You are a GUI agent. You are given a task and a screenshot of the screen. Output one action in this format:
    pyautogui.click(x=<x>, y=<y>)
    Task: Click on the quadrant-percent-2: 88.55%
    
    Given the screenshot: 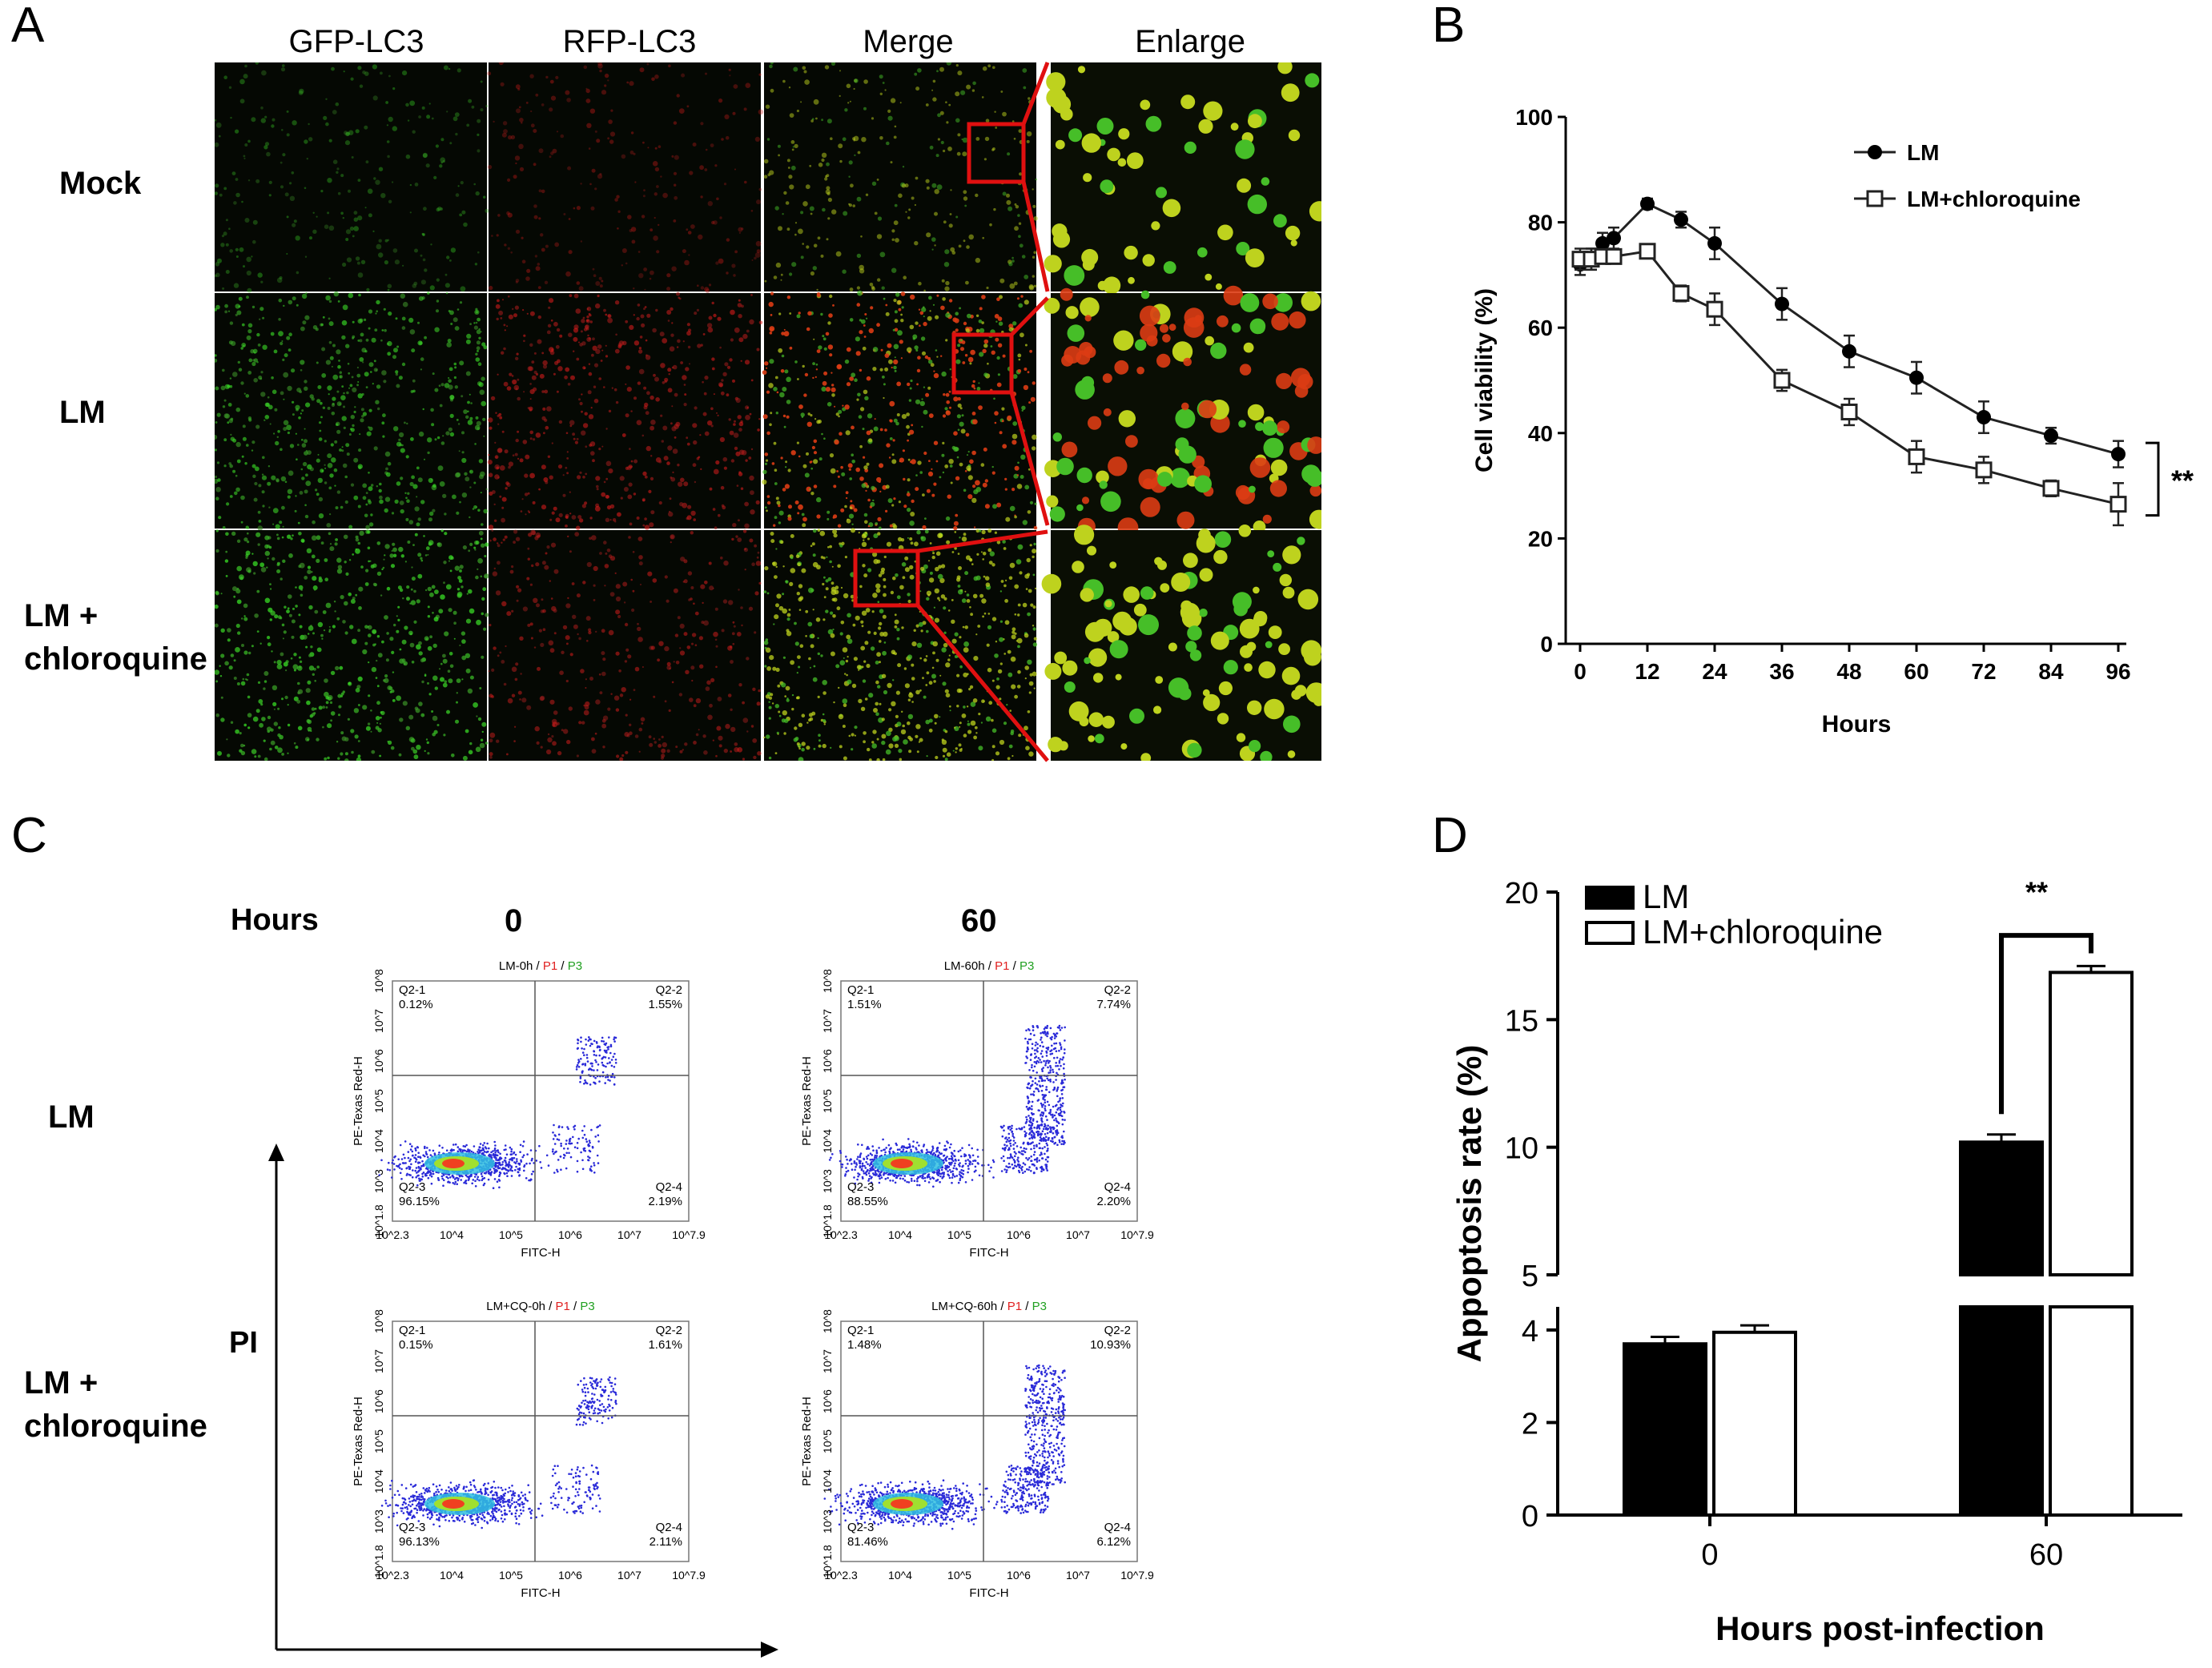 What is the action you would take?
    pyautogui.click(x=868, y=1201)
    